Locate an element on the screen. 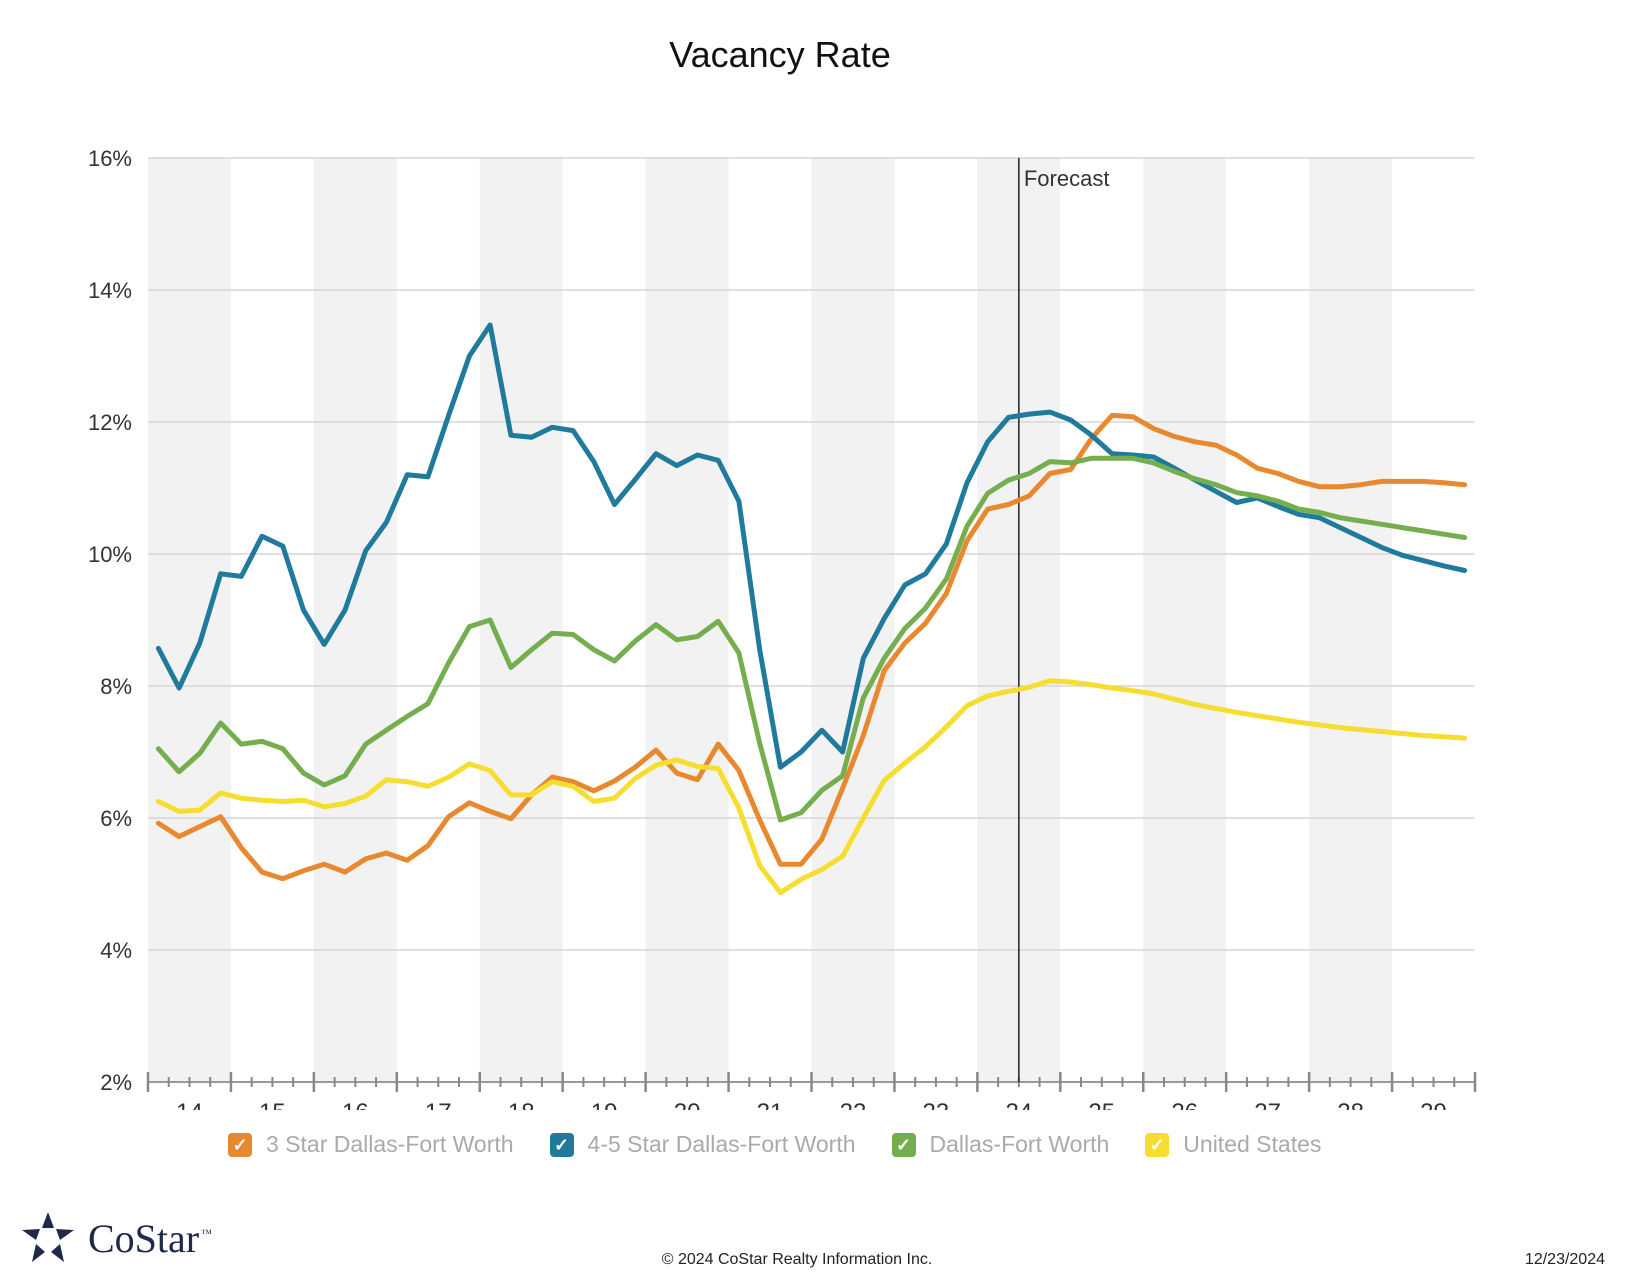 Image resolution: width=1650 pixels, height=1275 pixels. legend-item-4-5-star: ✓ 4-5 Star Dallas-Fort Worth is located at coordinates (702, 1144).